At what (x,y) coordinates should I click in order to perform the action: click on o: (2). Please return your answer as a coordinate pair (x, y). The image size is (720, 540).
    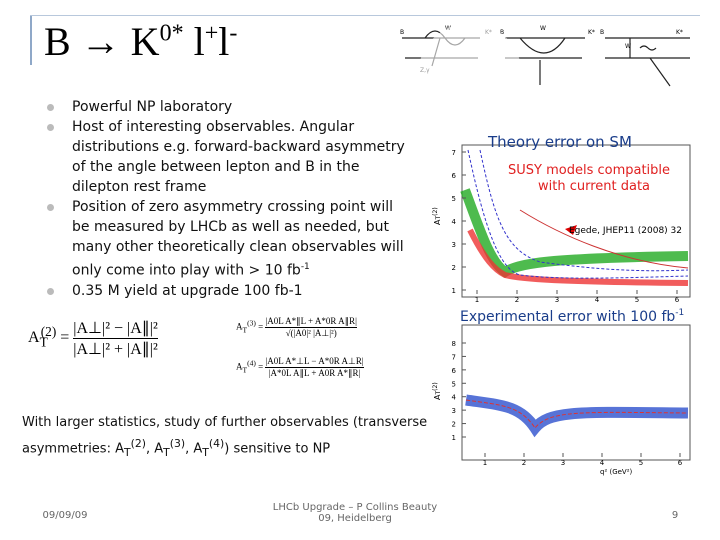
    Looking at the image, I should click on (138, 443).